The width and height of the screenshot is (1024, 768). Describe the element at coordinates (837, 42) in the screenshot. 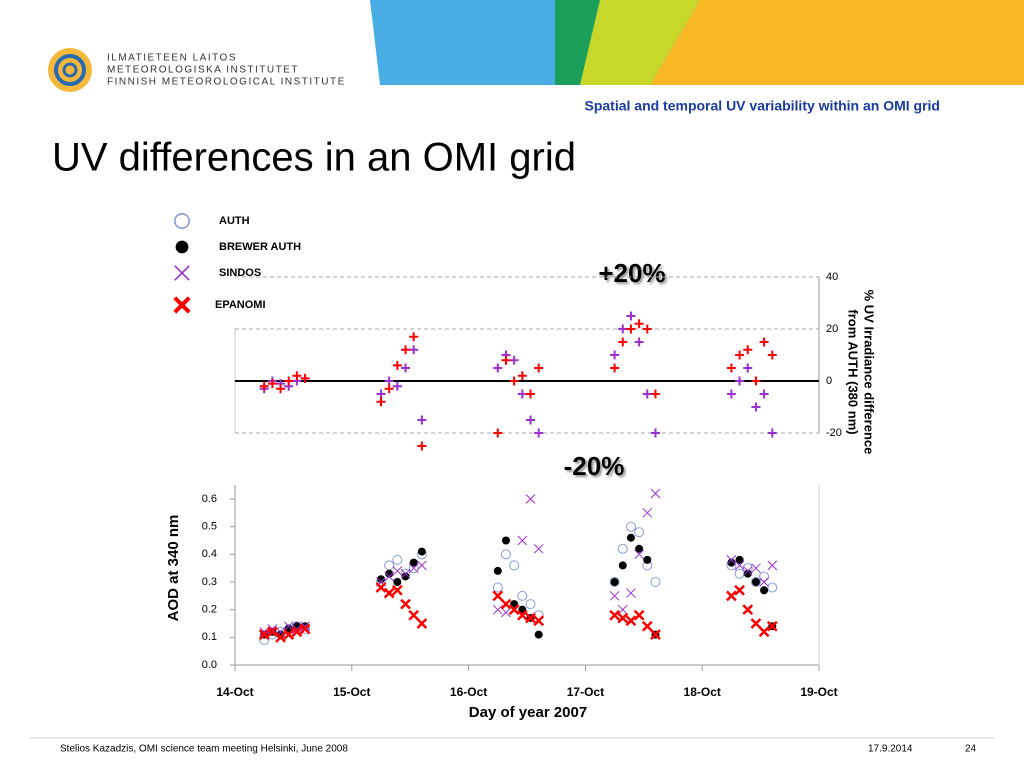

I see `header-band-orange` at that location.